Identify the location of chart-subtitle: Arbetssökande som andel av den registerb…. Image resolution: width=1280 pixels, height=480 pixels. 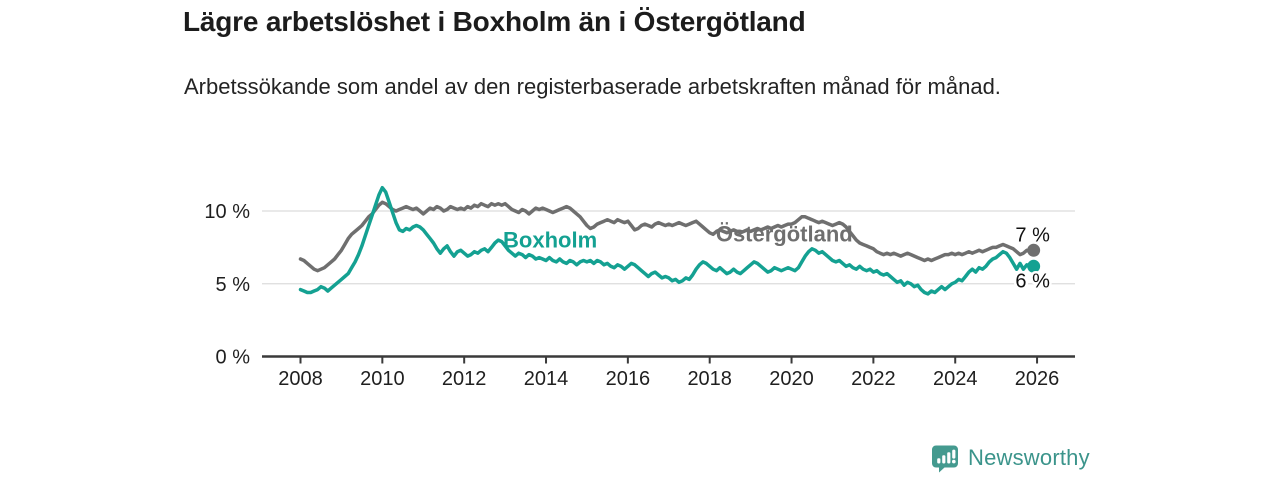
(592, 86).